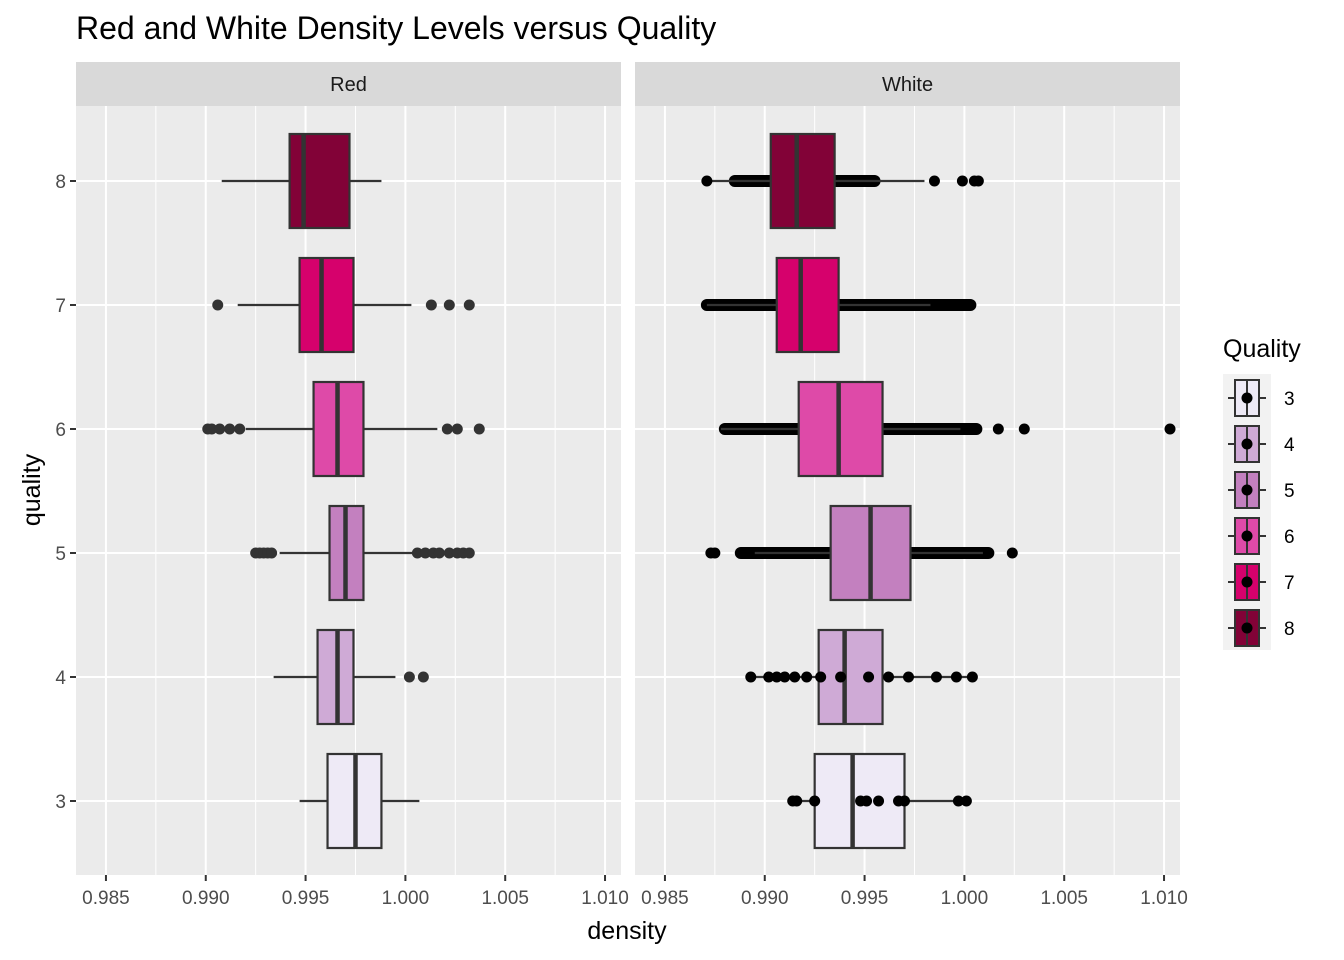 The height and width of the screenshot is (960, 1344). Describe the element at coordinates (1289, 445) in the screenshot. I see `legend-label: 4` at that location.